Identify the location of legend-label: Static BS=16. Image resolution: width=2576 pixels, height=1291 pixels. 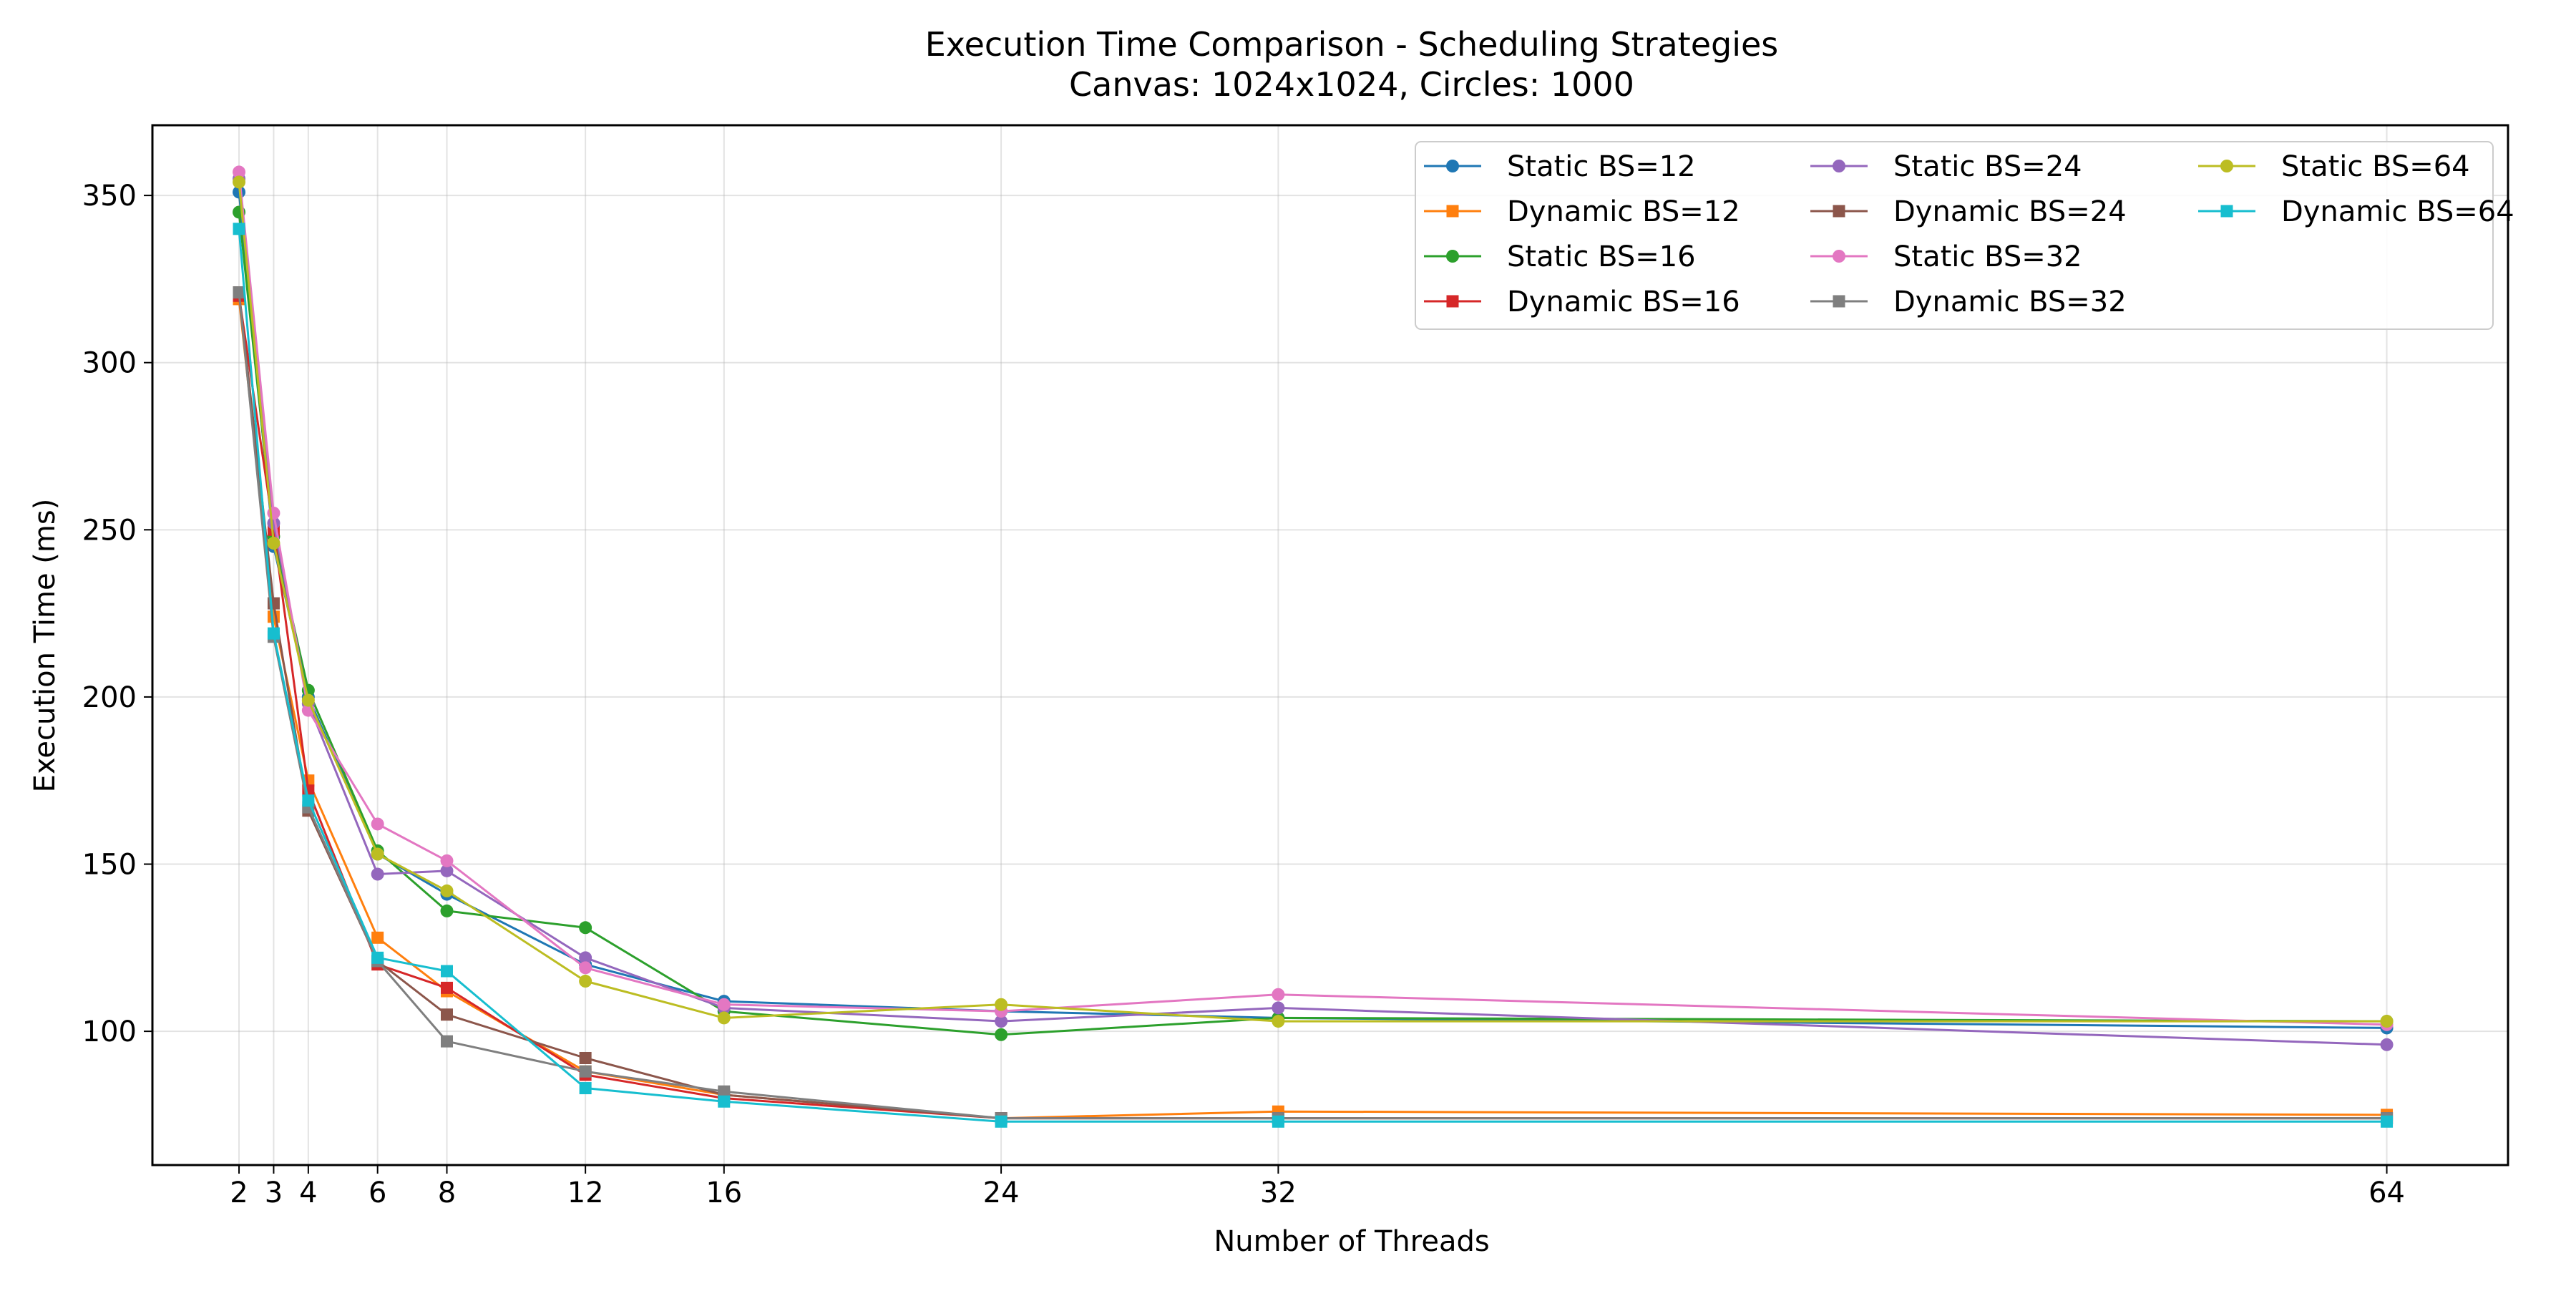
(1601, 256).